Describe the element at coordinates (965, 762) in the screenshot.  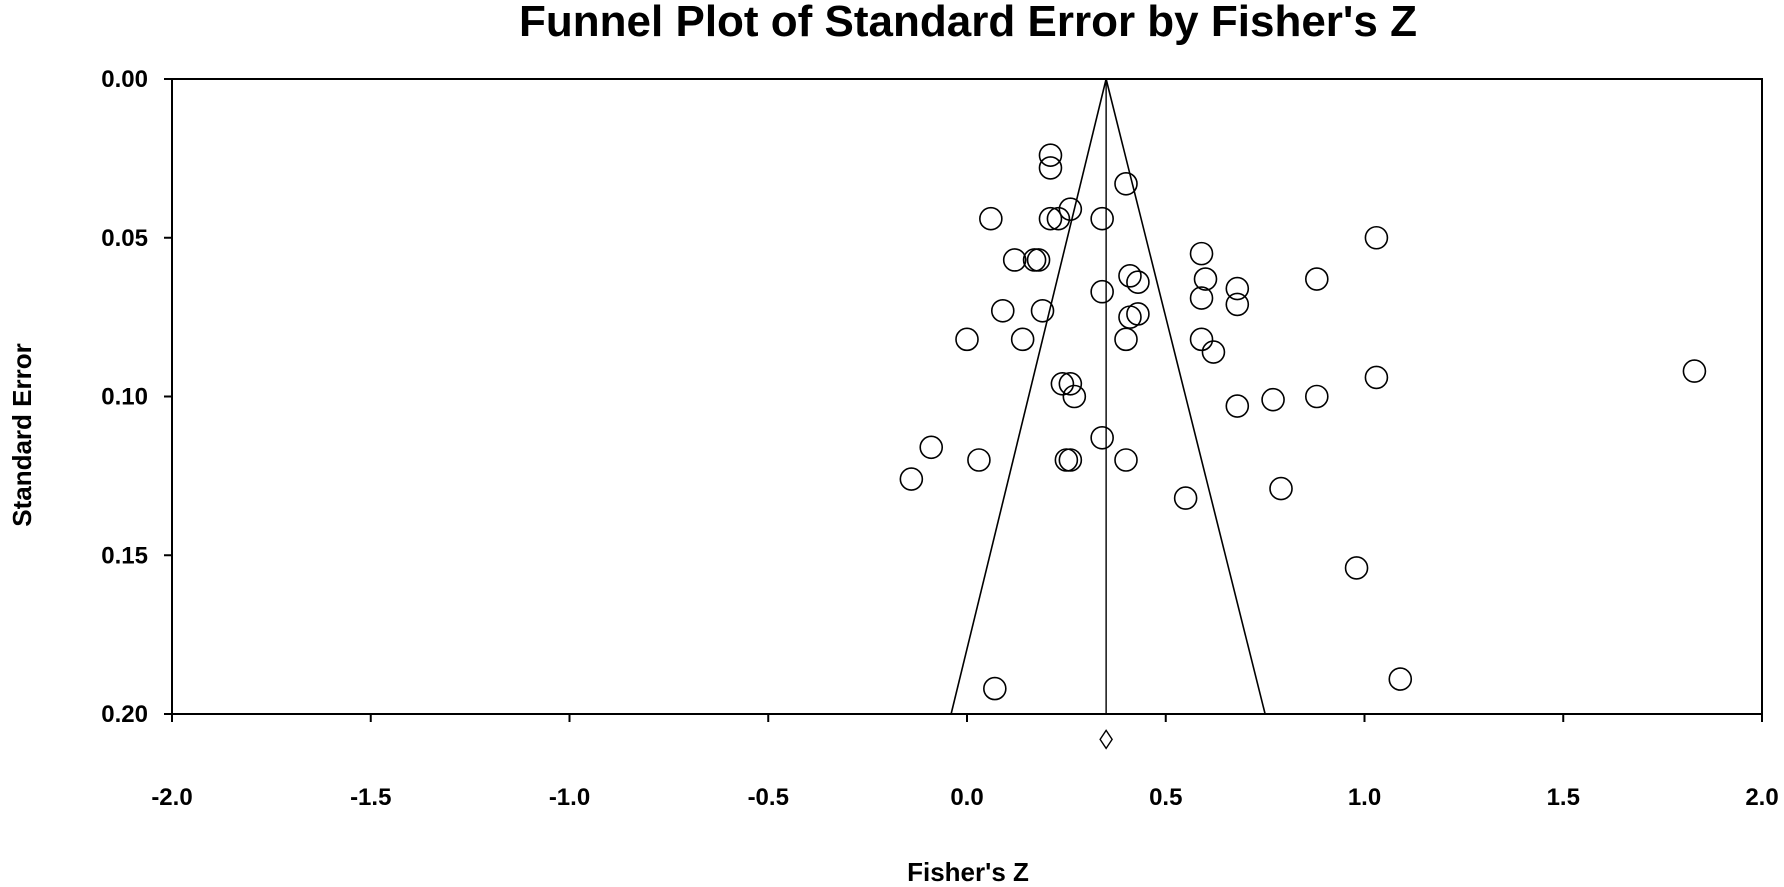
I see `x-axis-ticks: -2.0 -1.5 -1.0 -0.5 0.0 0.5 1.0 1.5 2.0` at that location.